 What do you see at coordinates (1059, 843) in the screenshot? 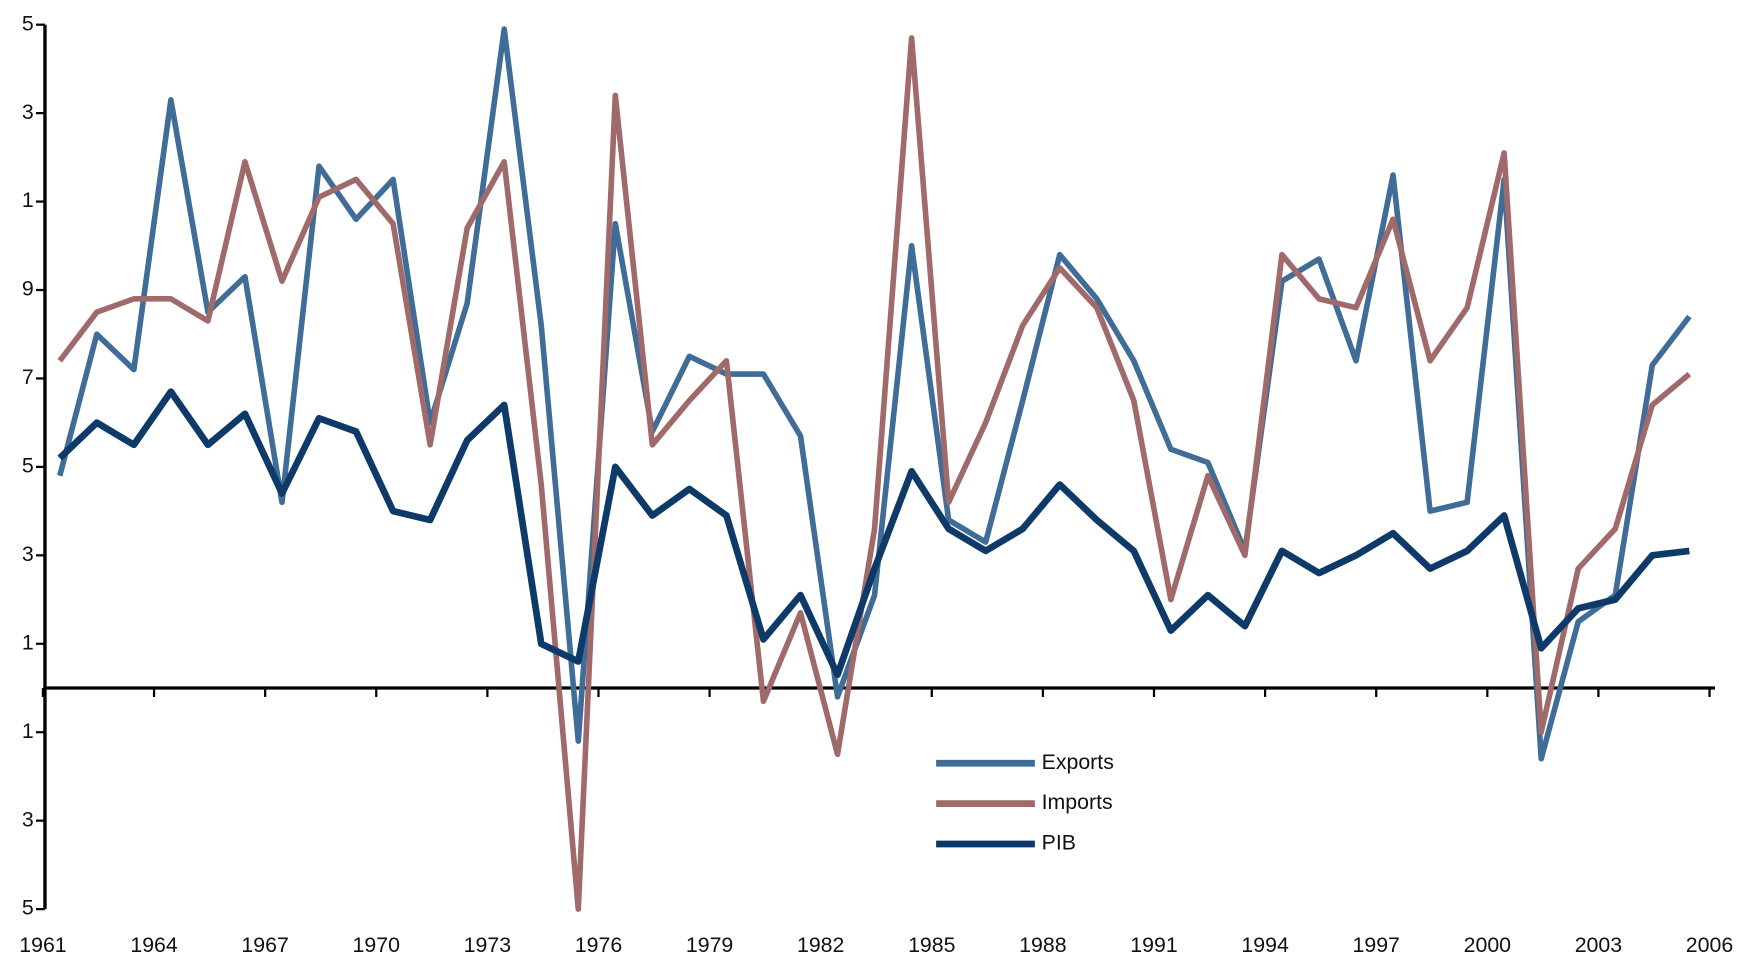
I see `legend-label: PIB` at bounding box center [1059, 843].